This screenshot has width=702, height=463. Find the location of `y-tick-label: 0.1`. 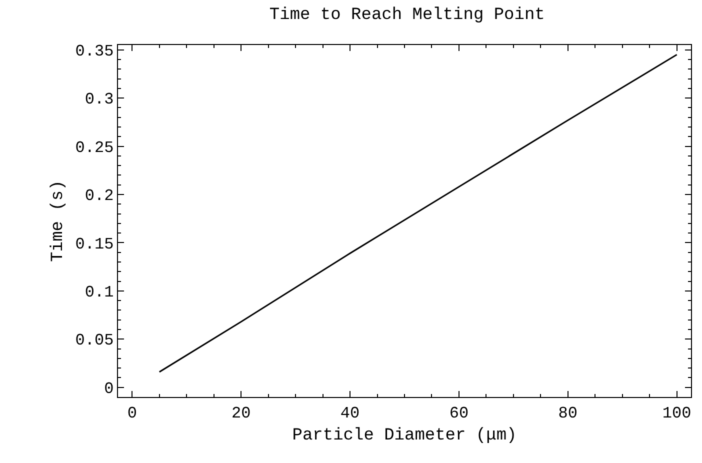

y-tick-label: 0.1 is located at coordinates (99, 293).